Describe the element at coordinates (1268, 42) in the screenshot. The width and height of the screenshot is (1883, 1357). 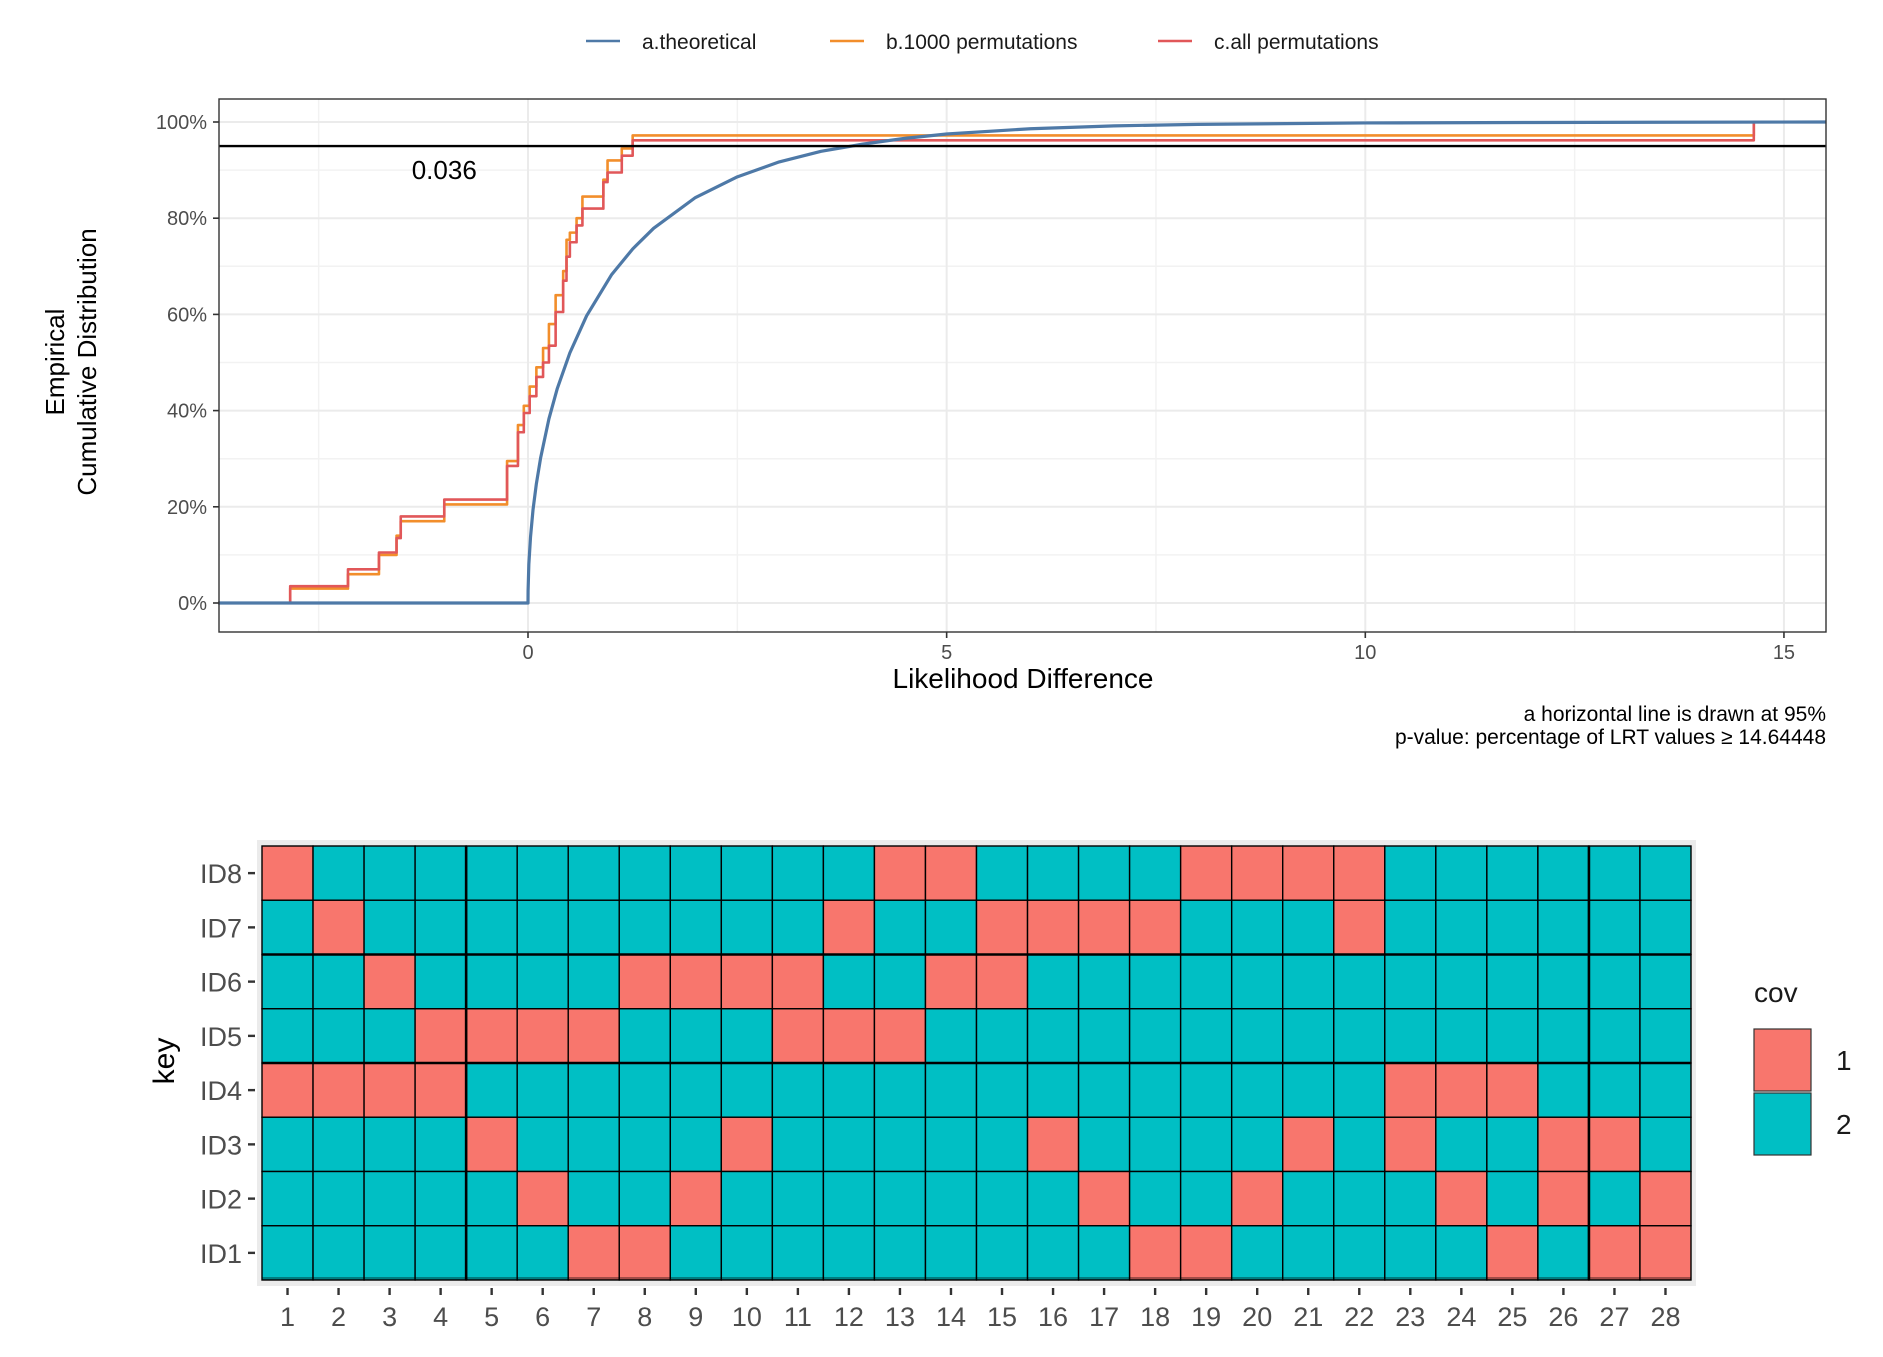
I see `legend-item: c.all permutations` at that location.